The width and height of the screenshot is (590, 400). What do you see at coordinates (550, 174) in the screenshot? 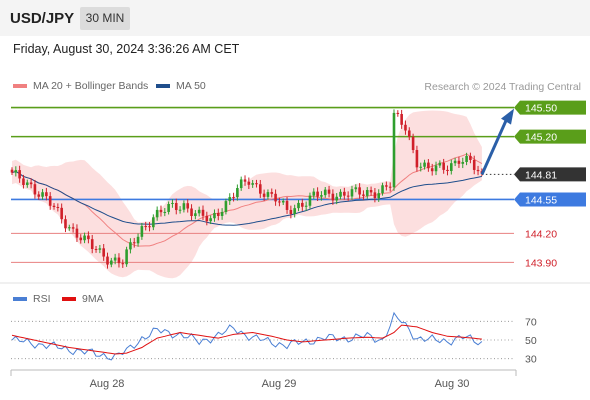
I see `price-label-current-bg` at bounding box center [550, 174].